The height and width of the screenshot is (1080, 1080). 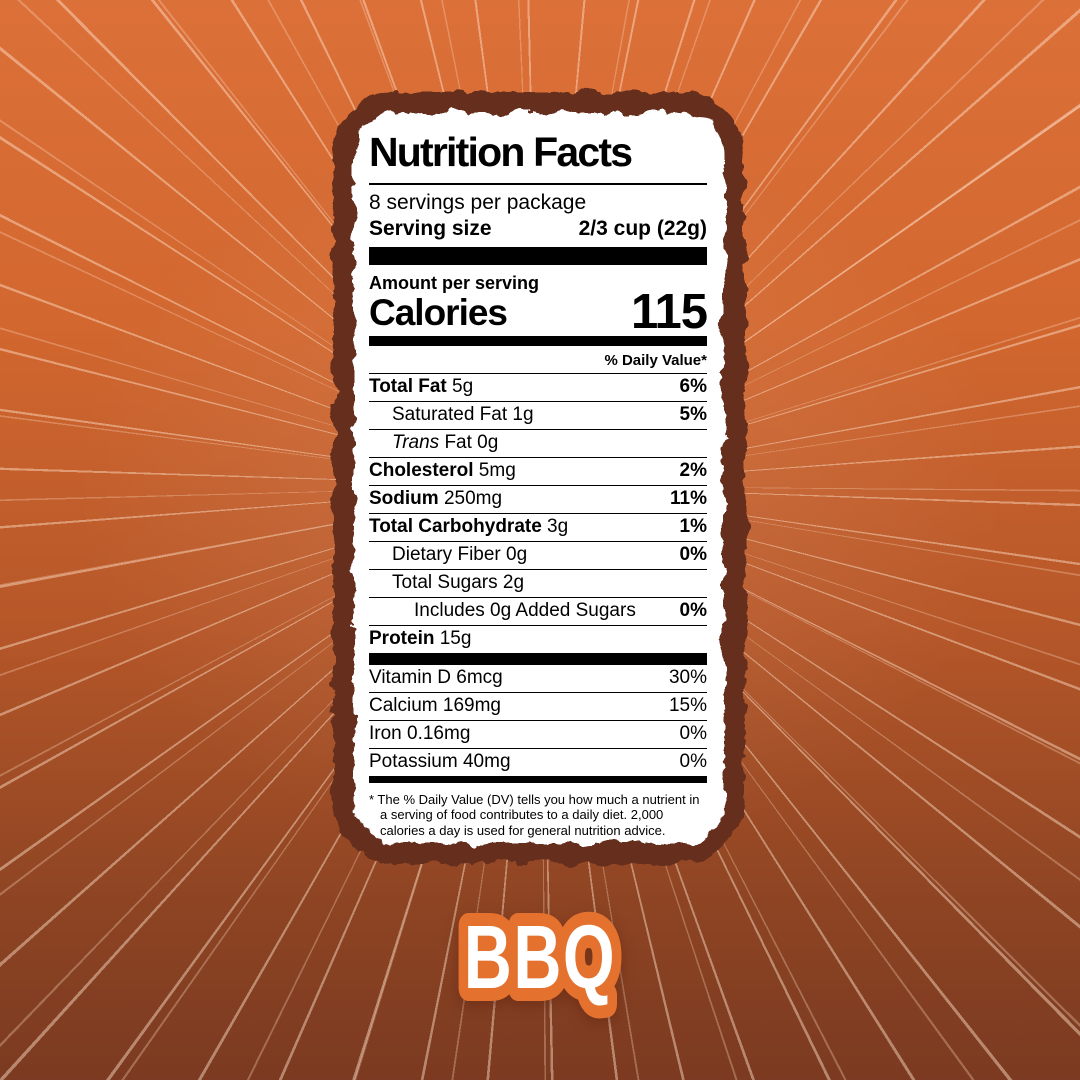 What do you see at coordinates (438, 312) in the screenshot?
I see `calories-label: Calories` at bounding box center [438, 312].